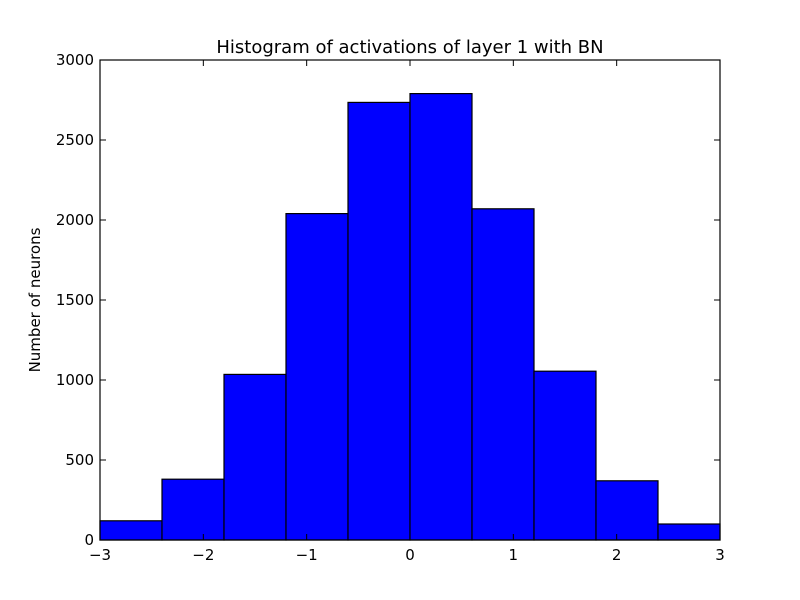  I want to click on x-tick-label: −1, so click(307, 555).